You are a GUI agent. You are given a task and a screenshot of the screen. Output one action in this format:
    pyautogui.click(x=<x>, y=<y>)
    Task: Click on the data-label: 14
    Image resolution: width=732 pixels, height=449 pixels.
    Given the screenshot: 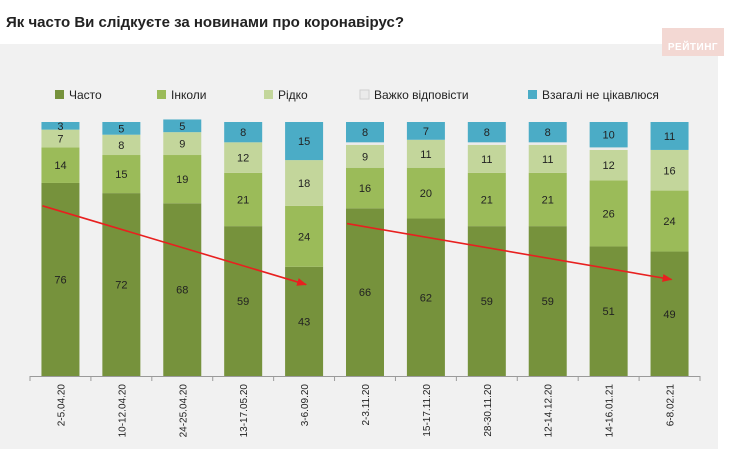 What is the action you would take?
    pyautogui.click(x=60, y=166)
    